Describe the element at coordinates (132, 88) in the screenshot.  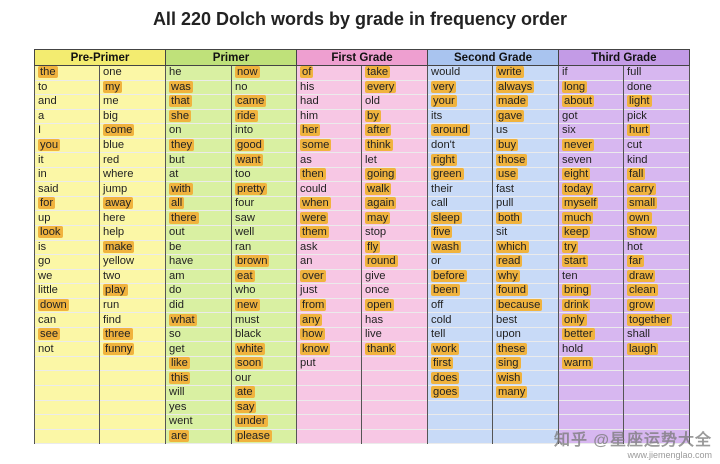
I see `word-cell: my` at that location.